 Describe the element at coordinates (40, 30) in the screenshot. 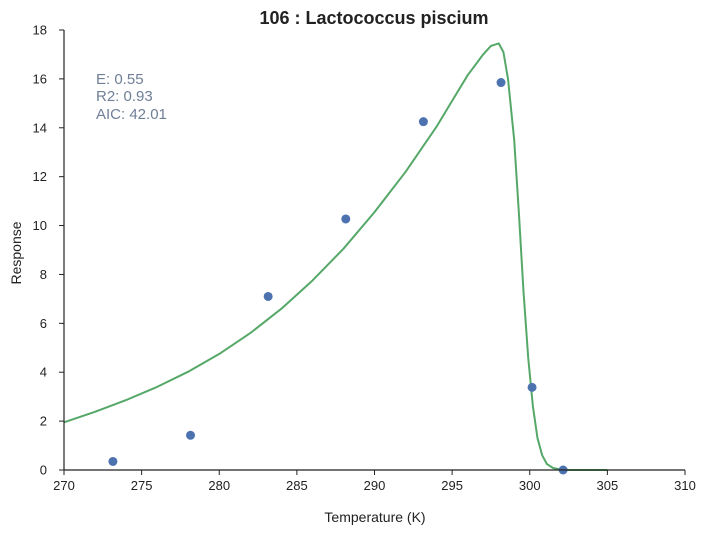

I see `y-tick-label: 18` at that location.